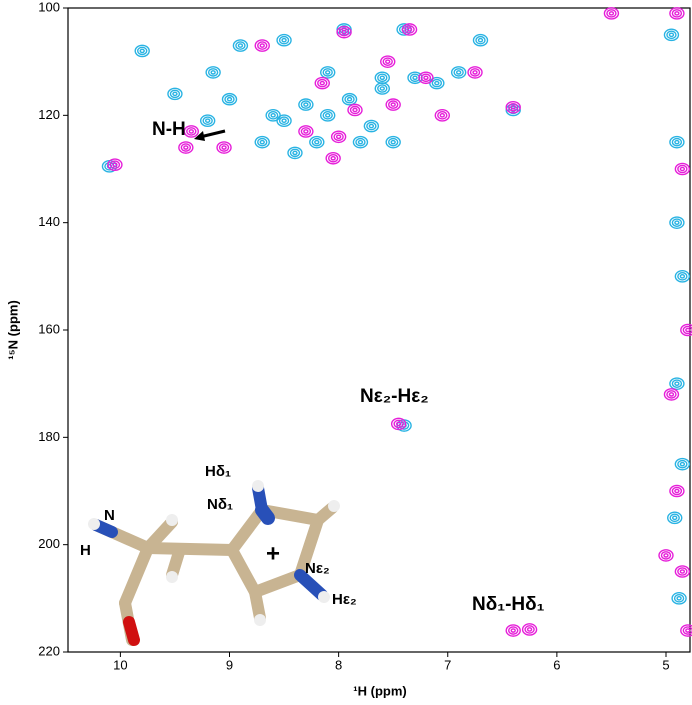 This screenshot has height=705, width=692. What do you see at coordinates (109, 515) in the screenshot?
I see `molecule-label: N` at bounding box center [109, 515].